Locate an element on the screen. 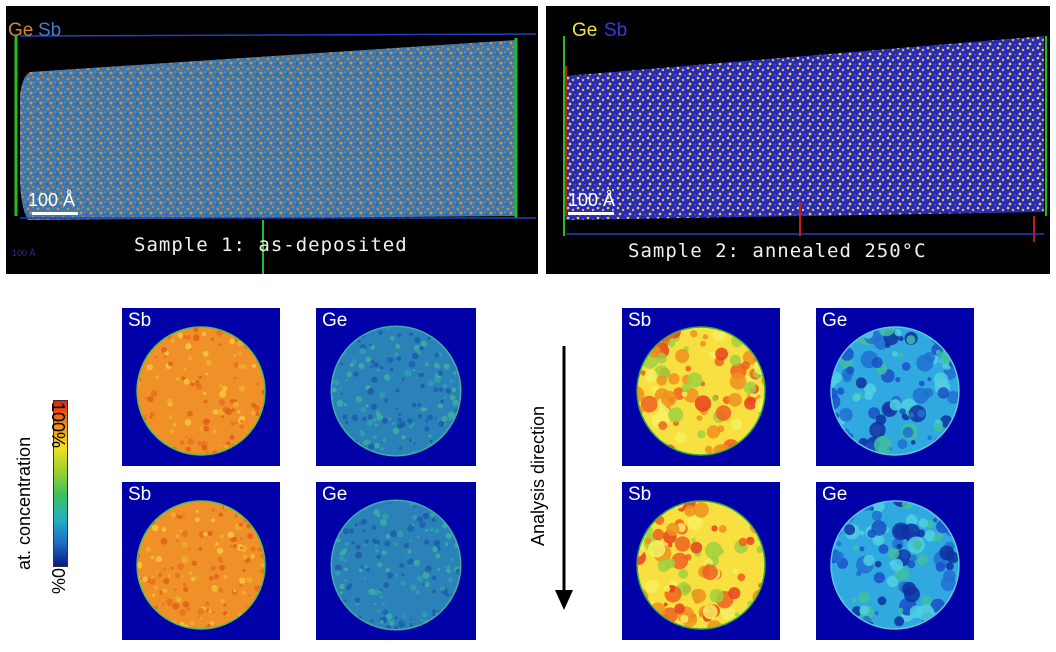 The height and width of the screenshot is (652, 1056). colorbar-axis-label: at. concentration is located at coordinates (24, 503).